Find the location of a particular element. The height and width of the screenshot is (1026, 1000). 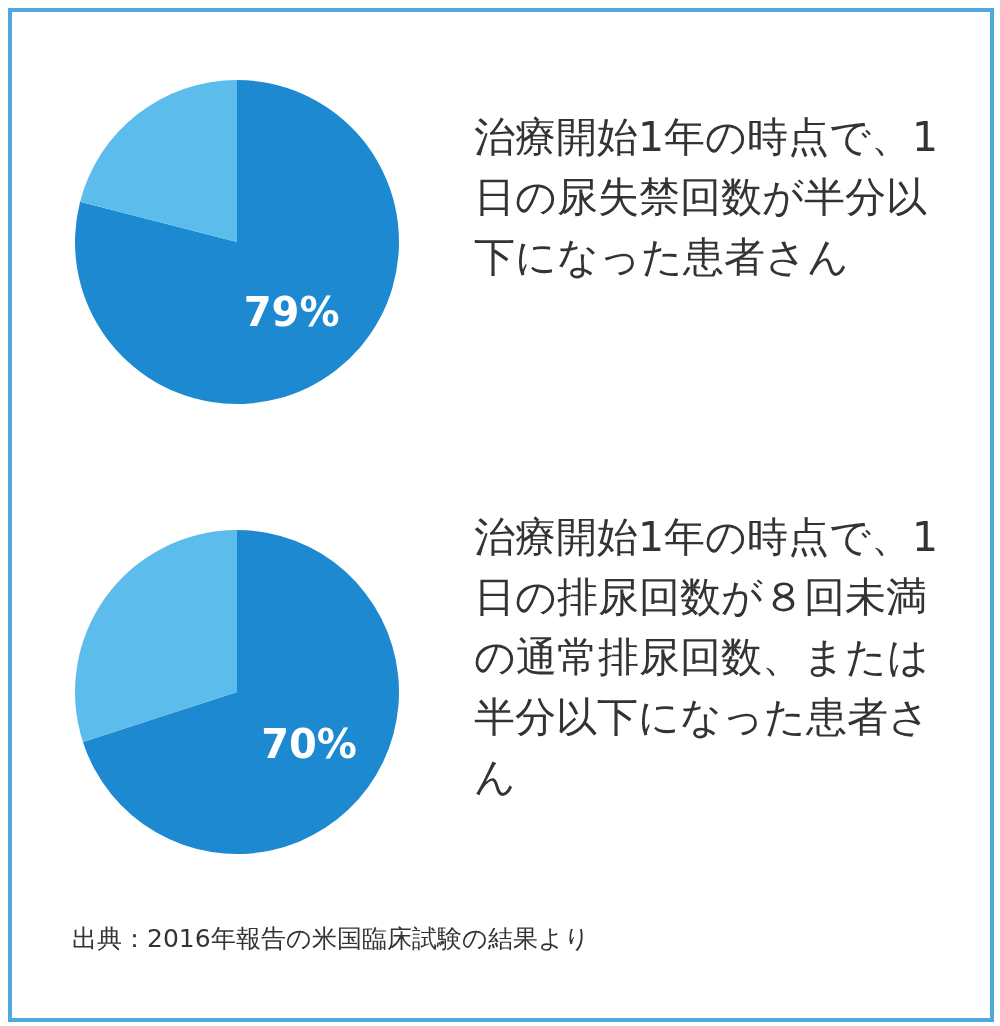

text: 治療開始1年の時点で、1日の尿失禁回数が半分以下になった患者さん is located at coordinates (707, 197).